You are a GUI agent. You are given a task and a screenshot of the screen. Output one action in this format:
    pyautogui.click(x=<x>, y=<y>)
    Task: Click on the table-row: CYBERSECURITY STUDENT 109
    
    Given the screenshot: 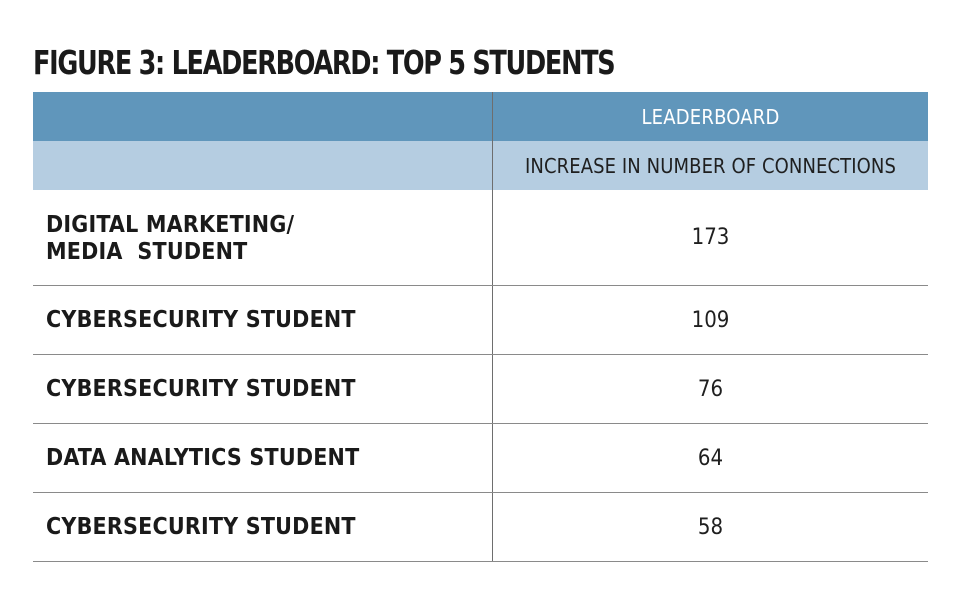 What is the action you would take?
    pyautogui.click(x=480, y=320)
    